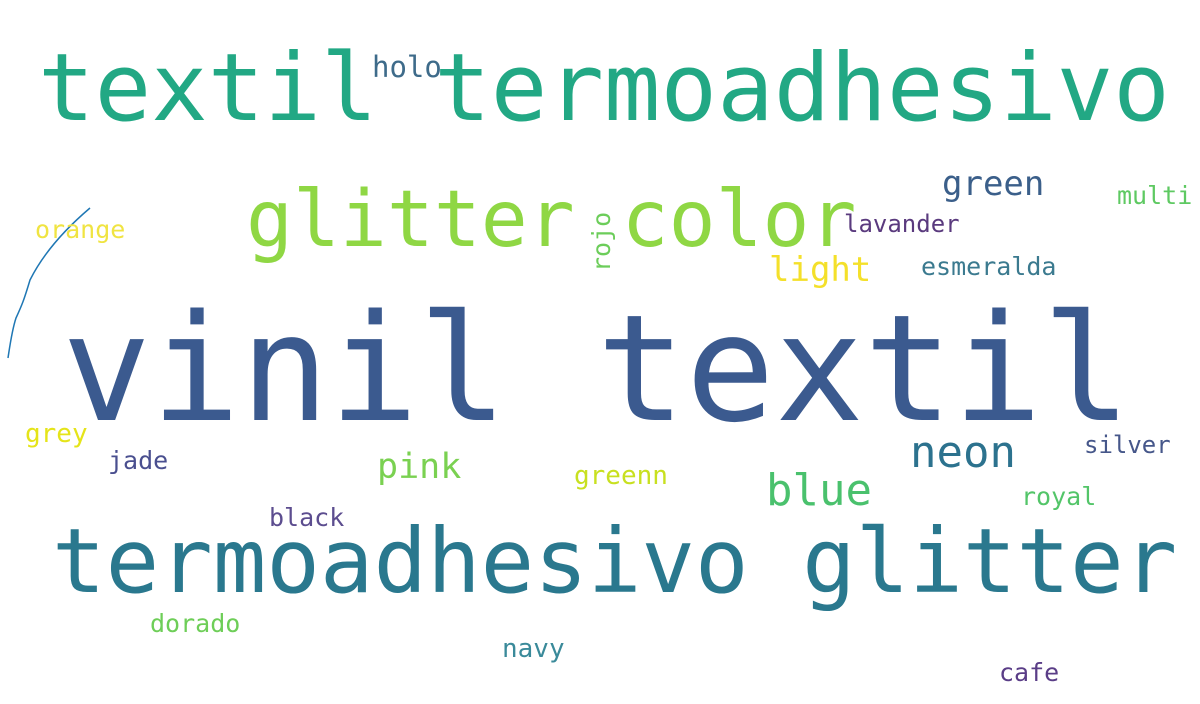  Describe the element at coordinates (138, 460) in the screenshot. I see `word: jade` at that location.